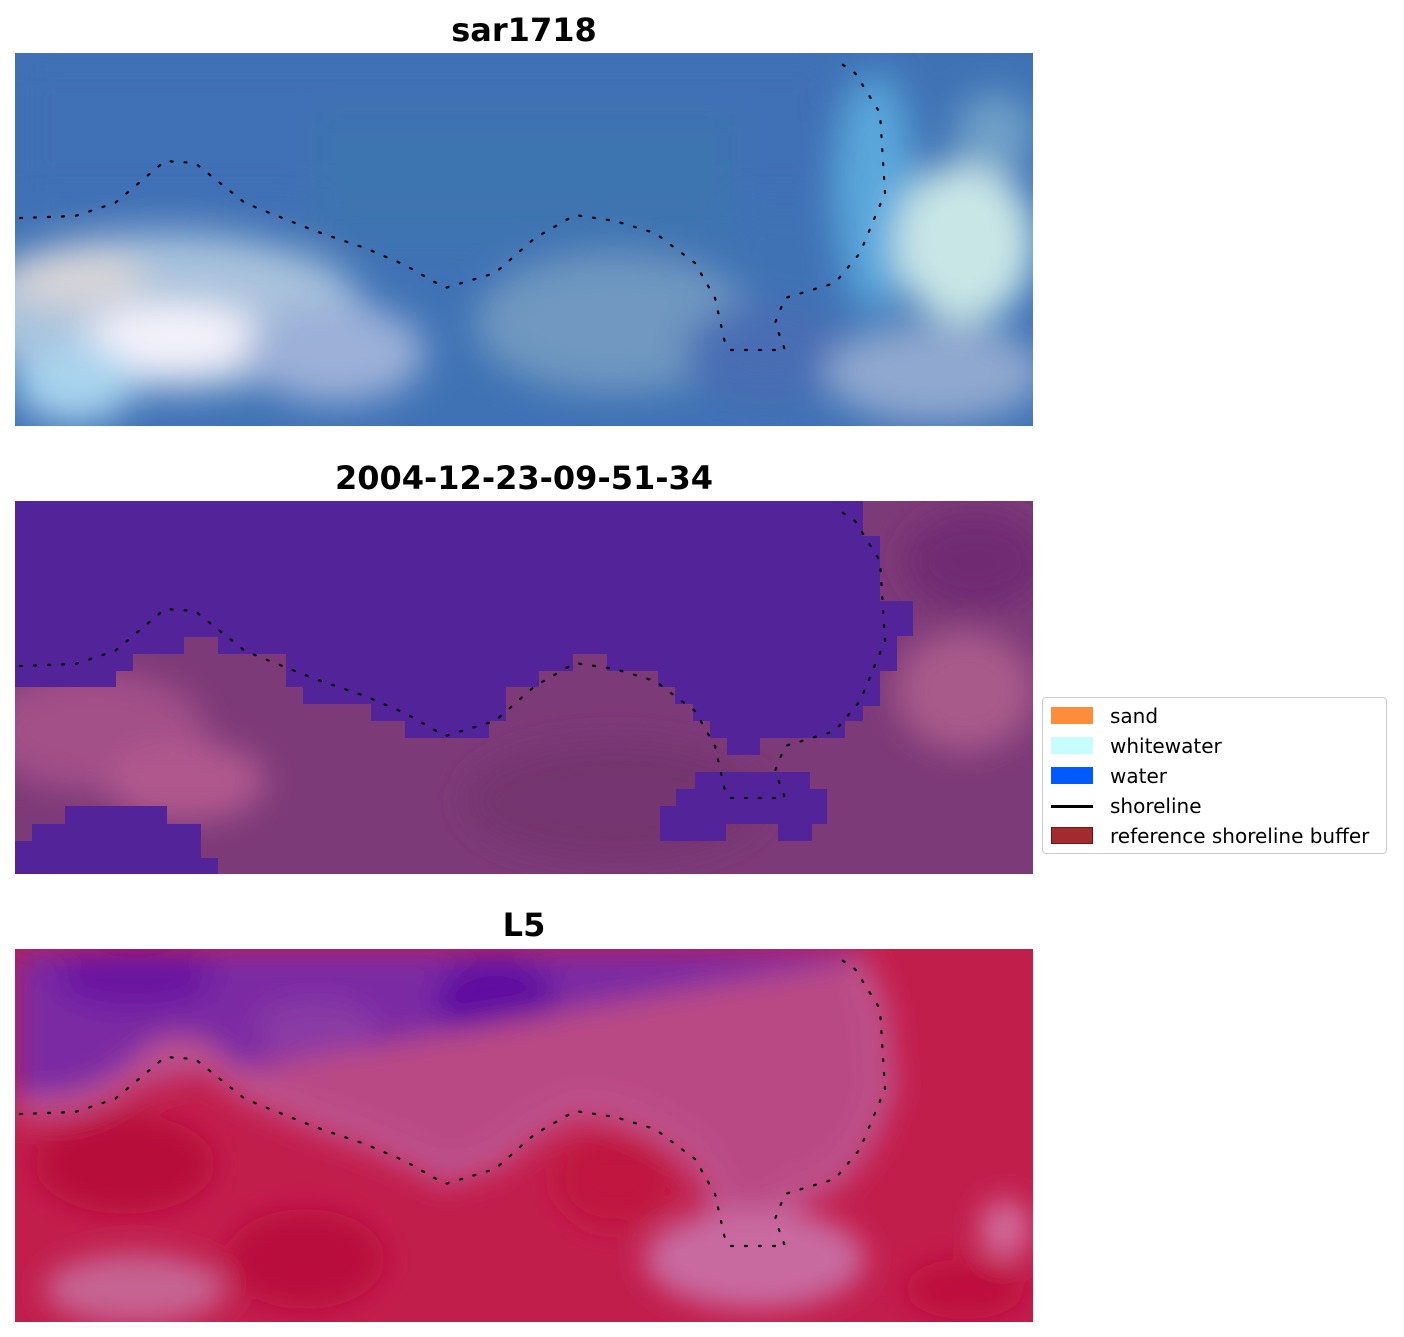 This screenshot has width=1404, height=1337. What do you see at coordinates (1072, 775) in the screenshot?
I see `legend-swatch-water` at bounding box center [1072, 775].